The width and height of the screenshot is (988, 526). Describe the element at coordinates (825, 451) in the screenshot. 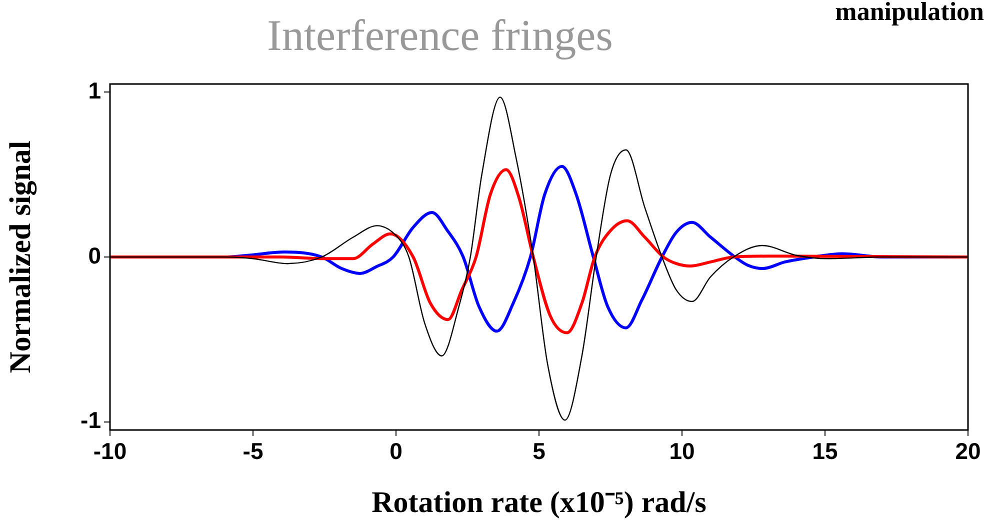

I see `x-tick-label: 15` at that location.